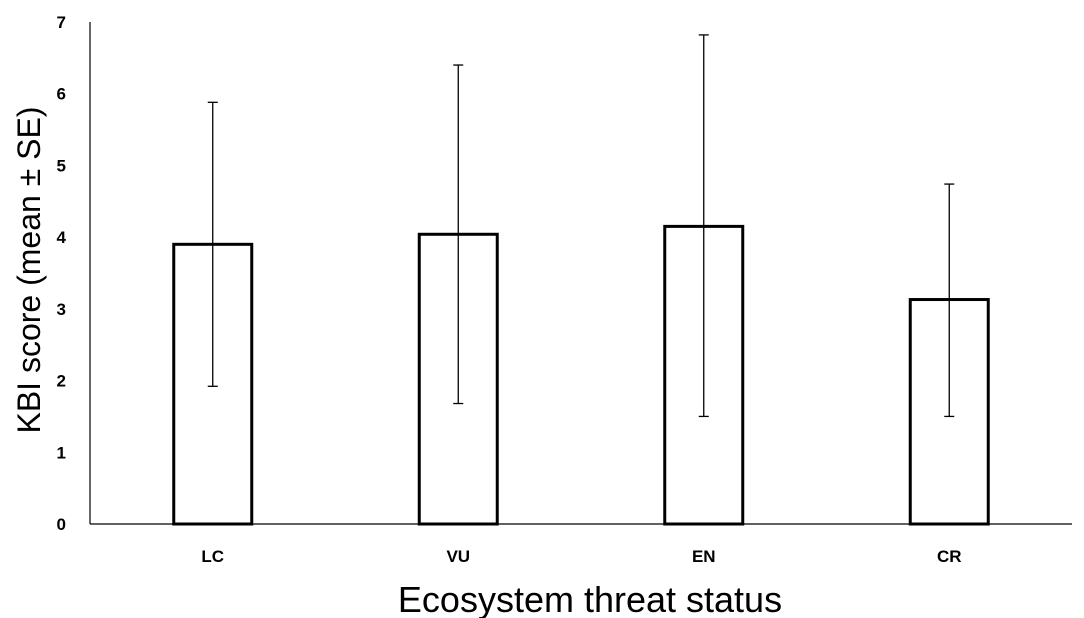 The height and width of the screenshot is (618, 1084). Describe the element at coordinates (62, 273) in the screenshot. I see `y-tick-labels: 0 1 2 3 4 5 6 7` at that location.